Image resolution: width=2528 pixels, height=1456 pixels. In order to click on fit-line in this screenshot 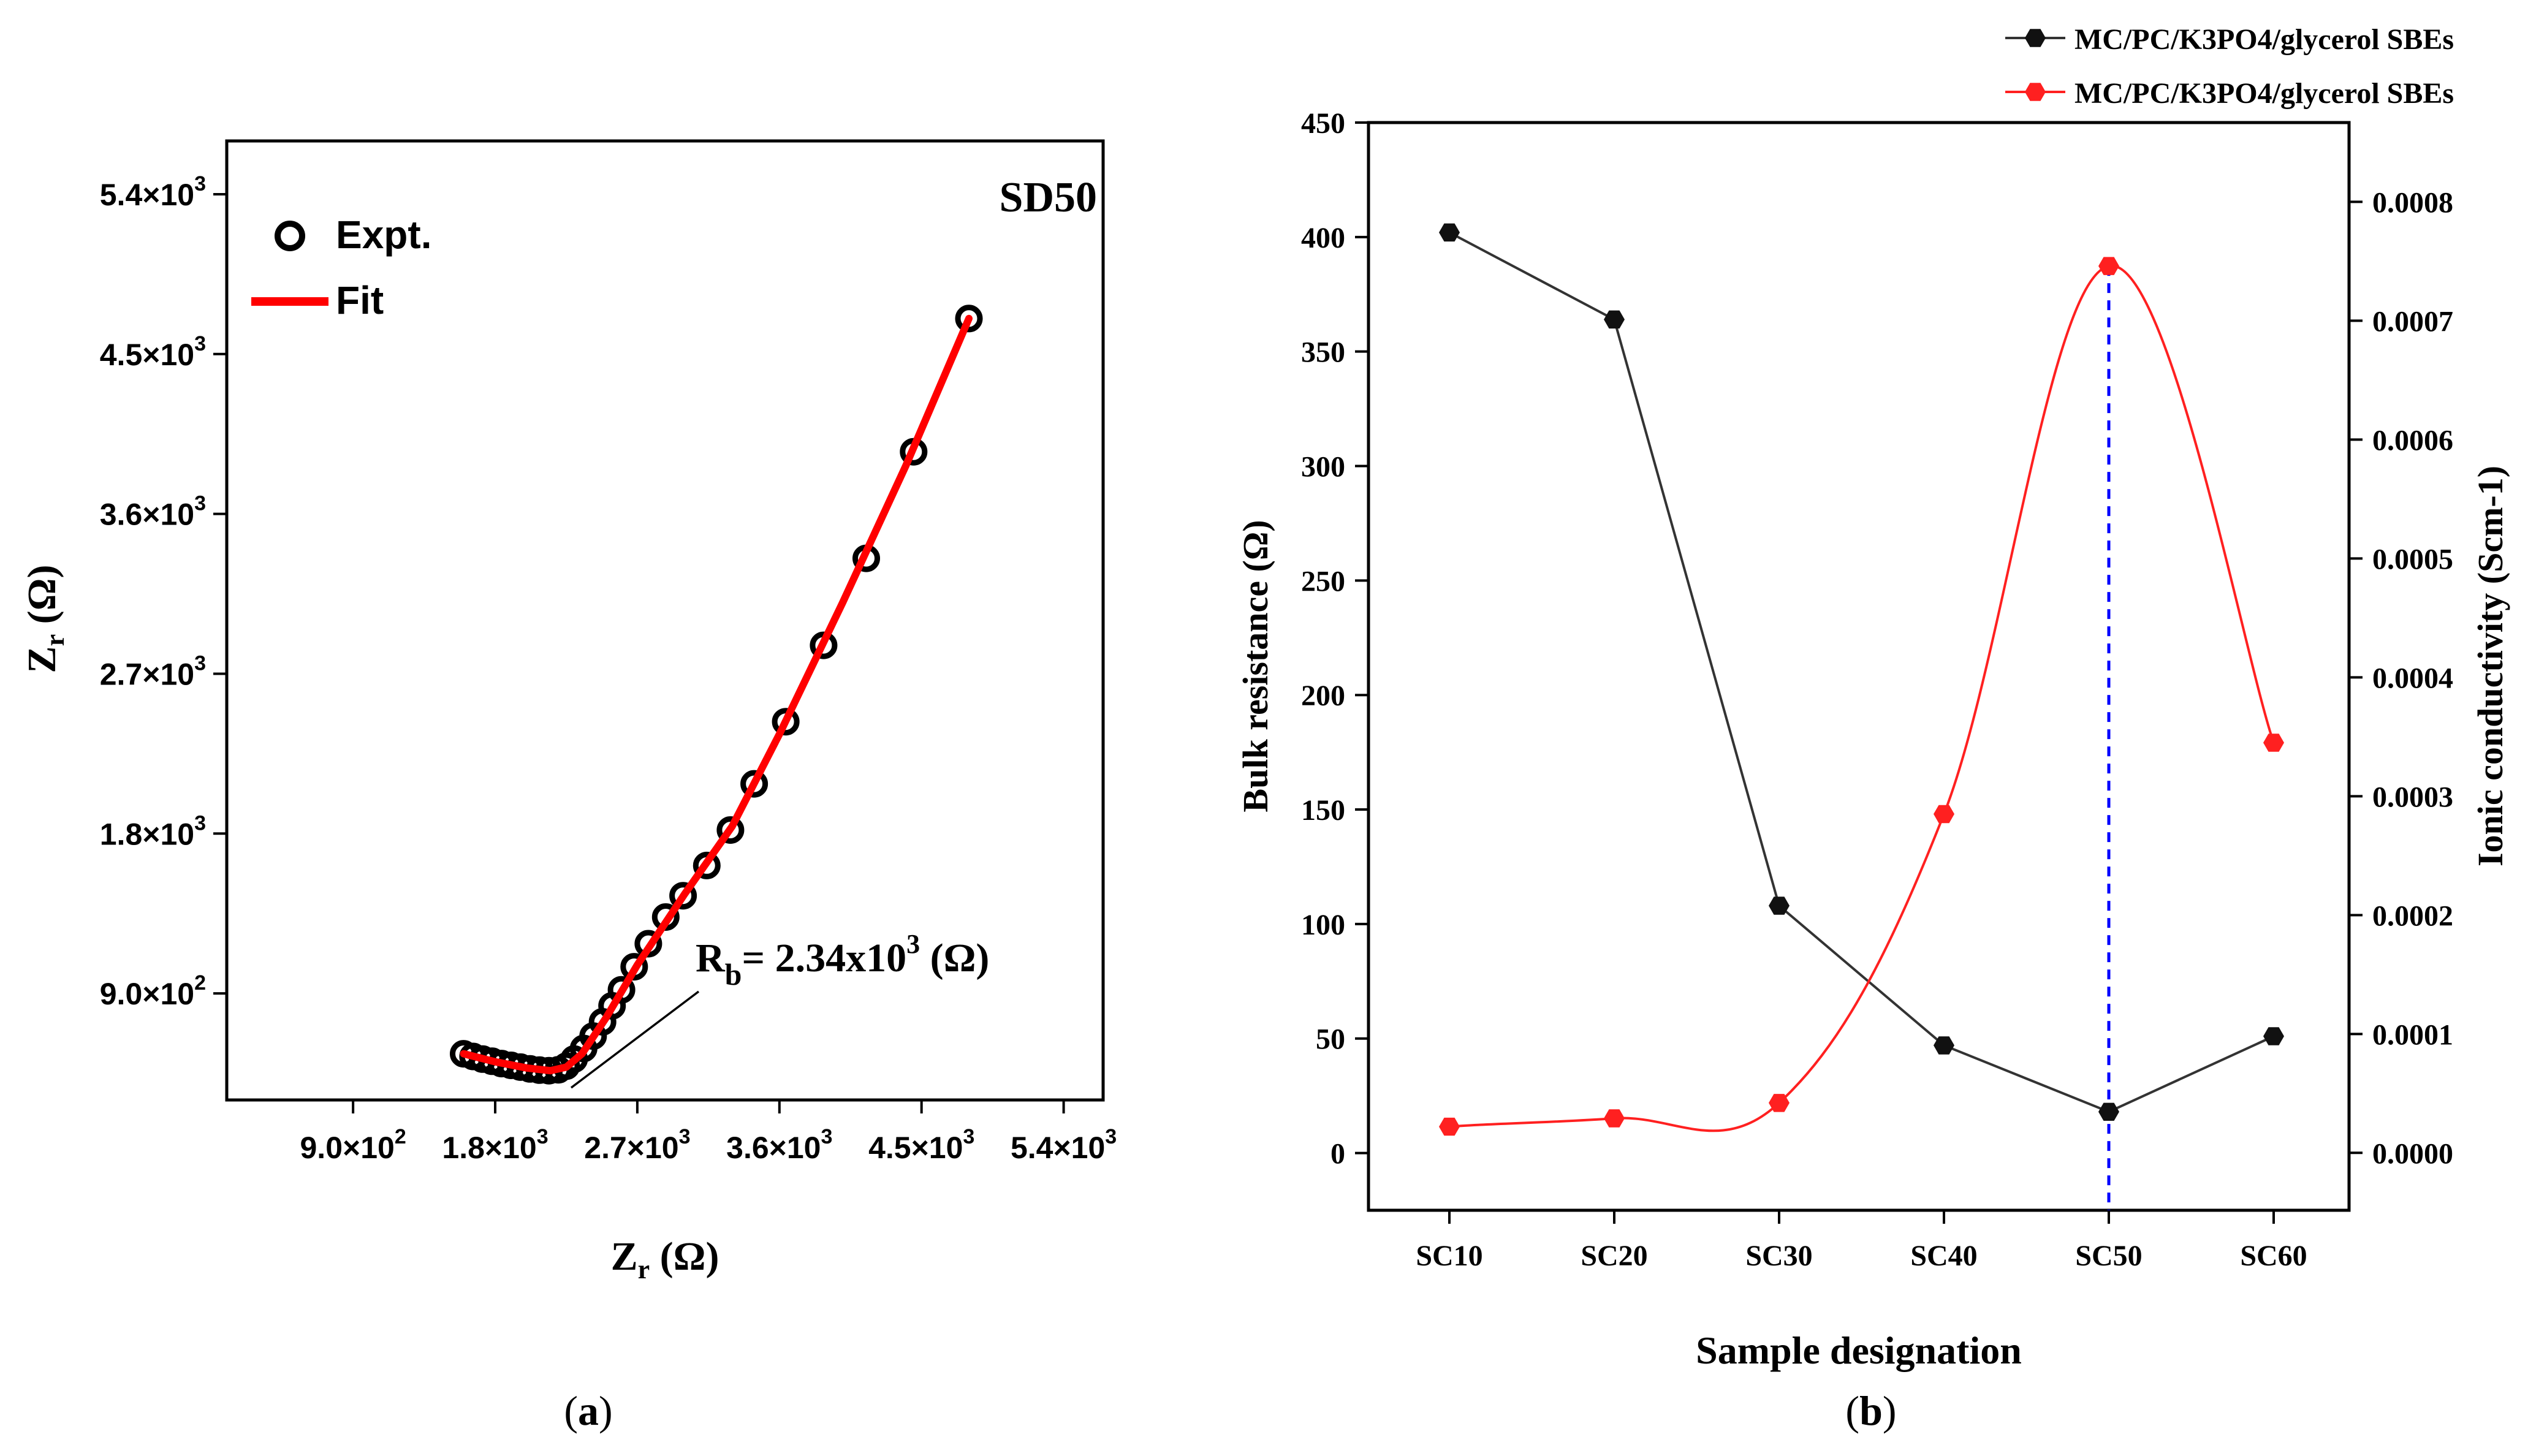, I will do `click(717, 694)`.